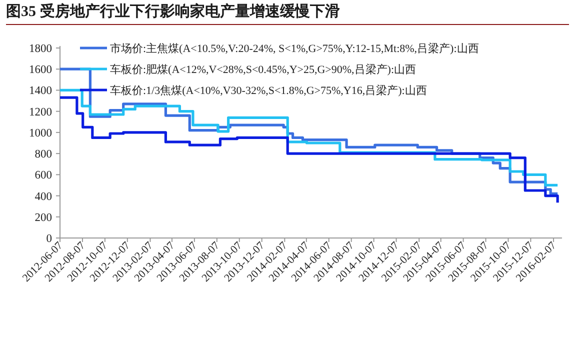 Image resolution: width=575 pixels, height=341 pixels. I want to click on legend-label: 车板价:肥煤(A<12%,V<28%,S<0.45%,Y>25,G>90%,吕梁产):山西, so click(263, 69).